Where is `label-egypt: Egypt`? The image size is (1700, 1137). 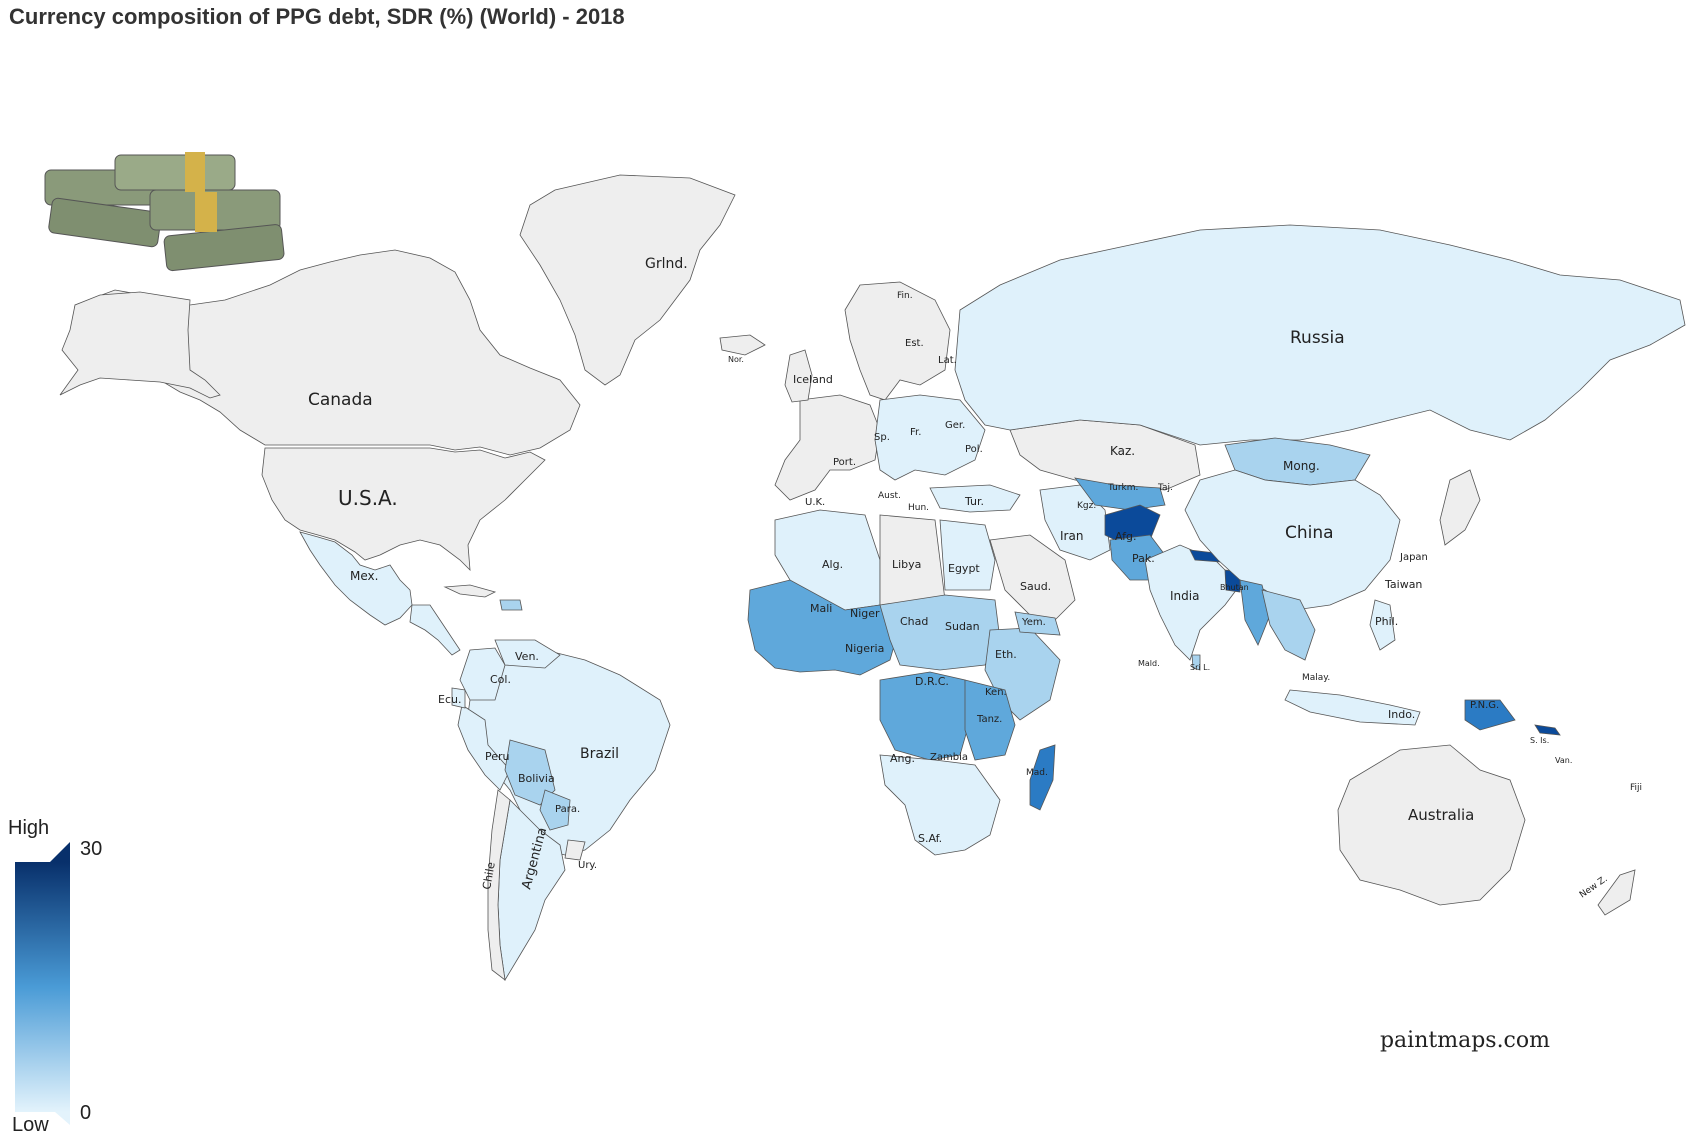
label-egypt: Egypt is located at coordinates (964, 568).